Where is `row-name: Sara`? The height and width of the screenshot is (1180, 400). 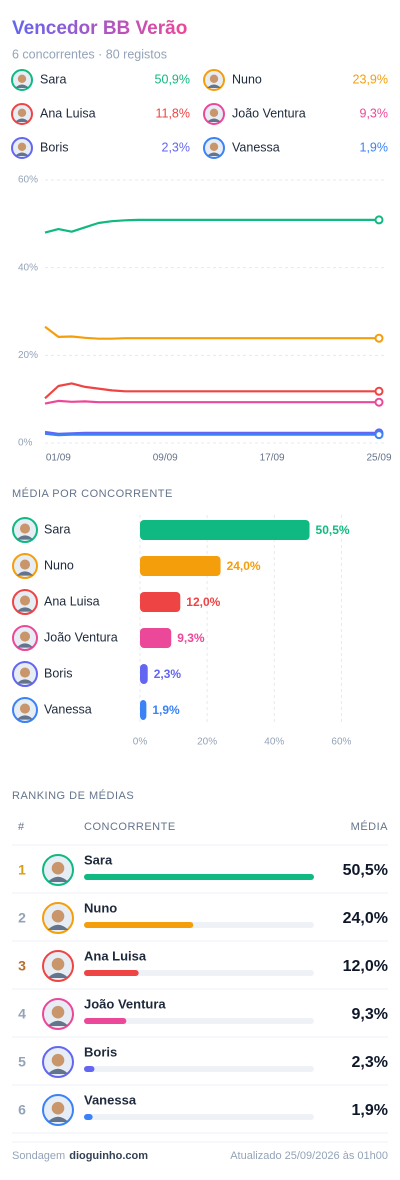
row-name: Sara is located at coordinates (98, 859).